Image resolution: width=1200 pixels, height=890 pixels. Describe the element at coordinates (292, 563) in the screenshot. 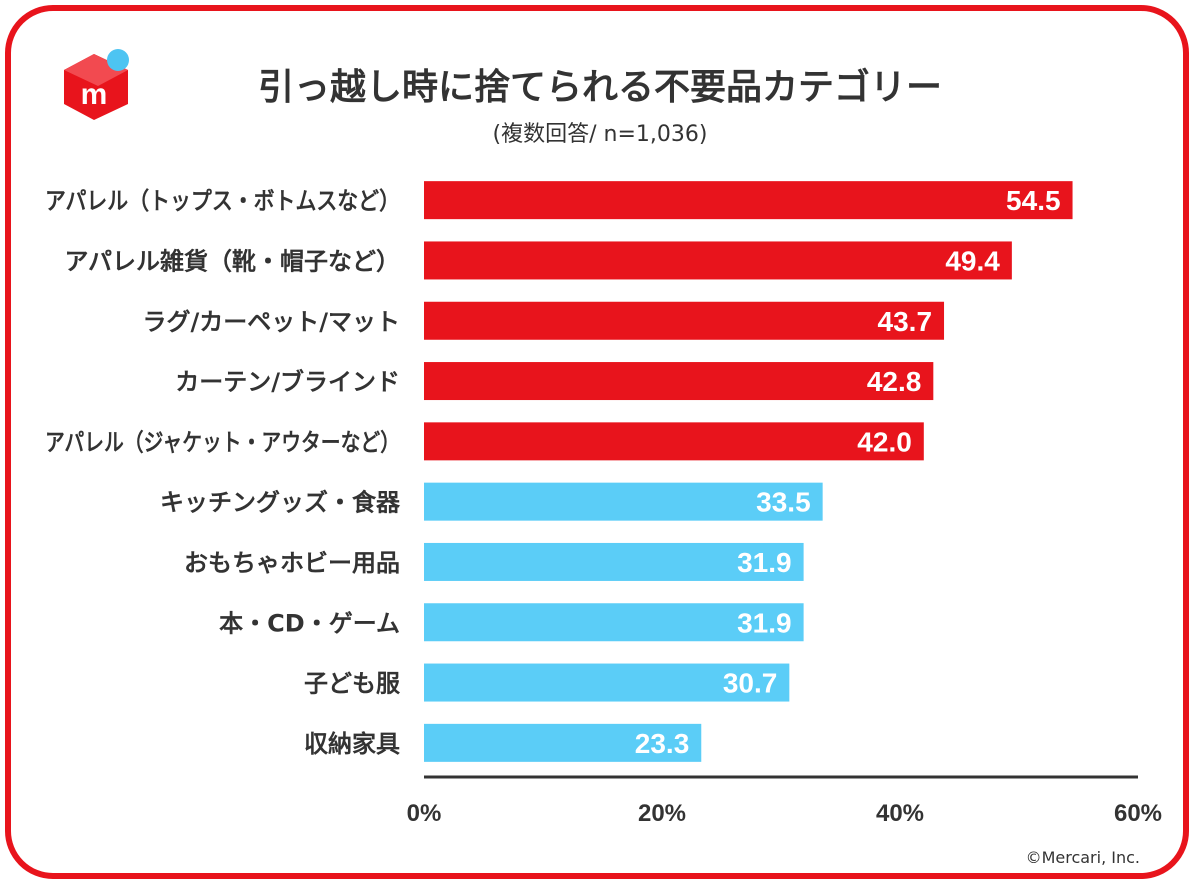

I see `category-label: おもちゃホビー用品` at that location.